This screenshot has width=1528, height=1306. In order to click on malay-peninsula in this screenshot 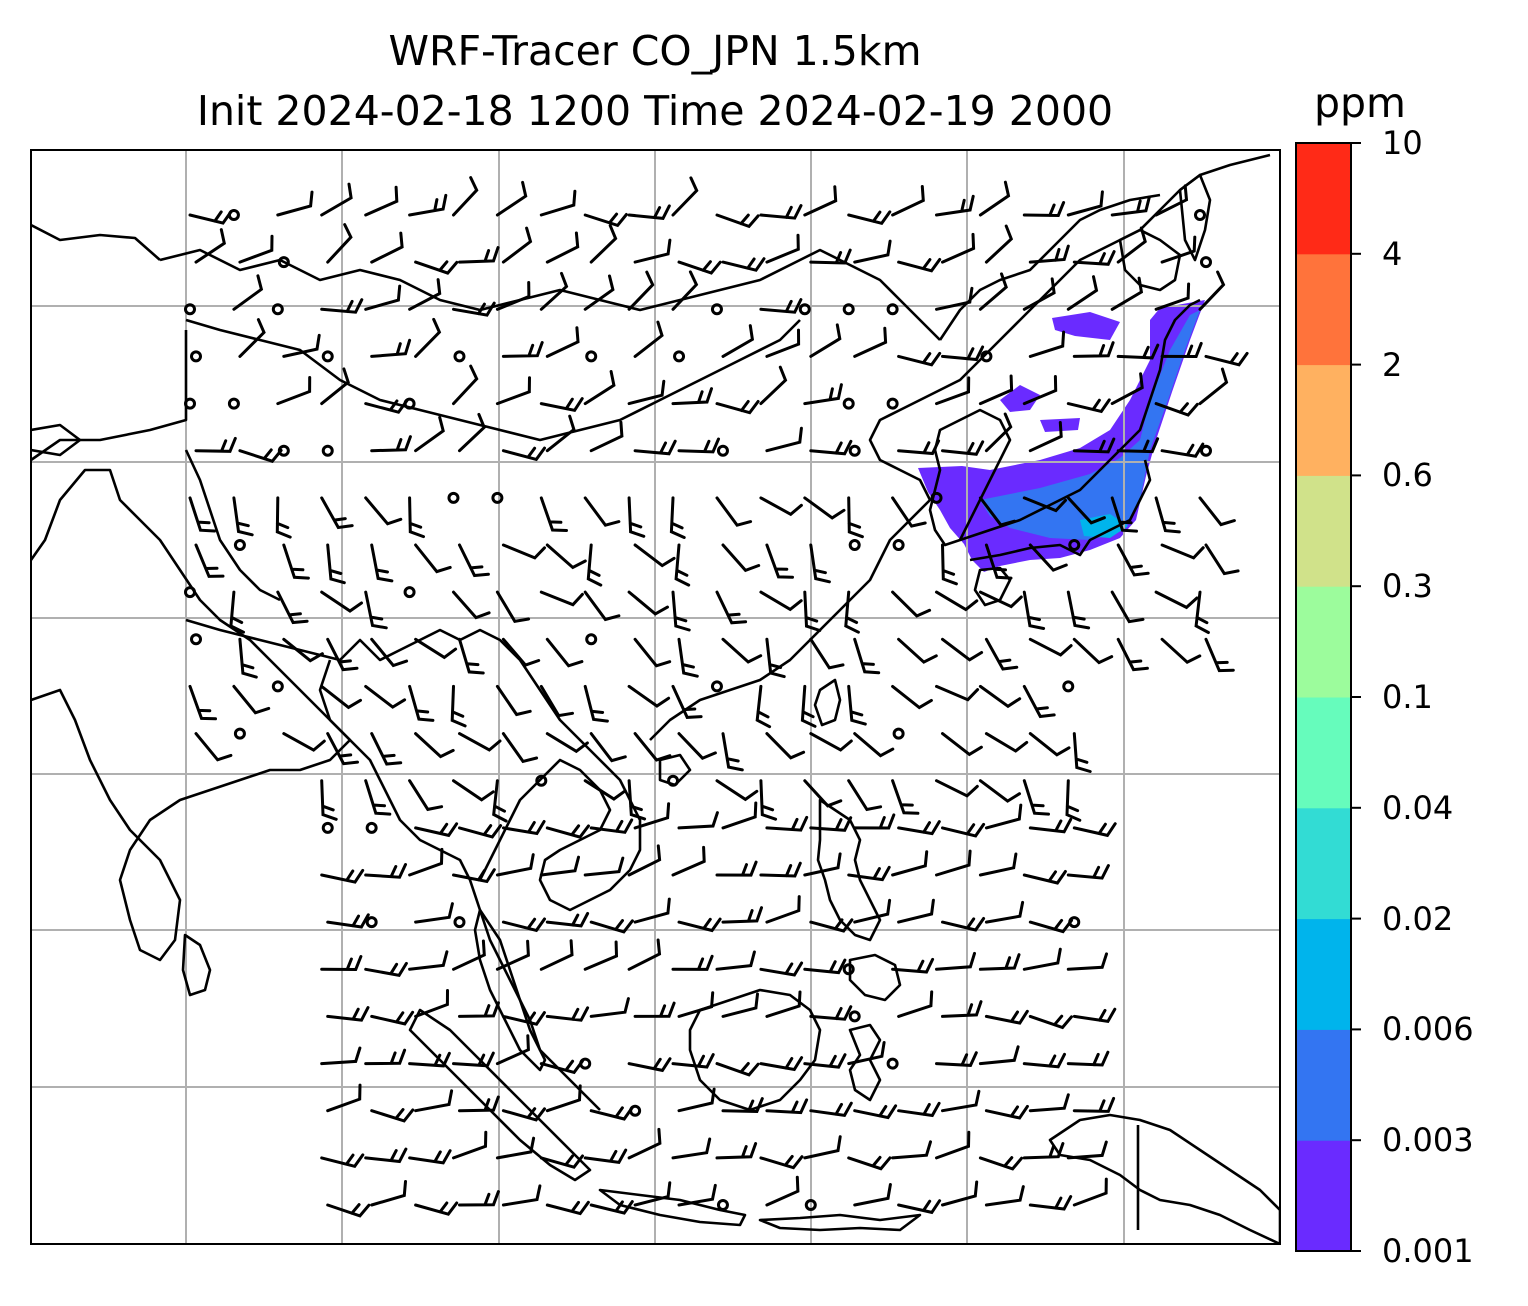, I will do `click(510, 990)`.